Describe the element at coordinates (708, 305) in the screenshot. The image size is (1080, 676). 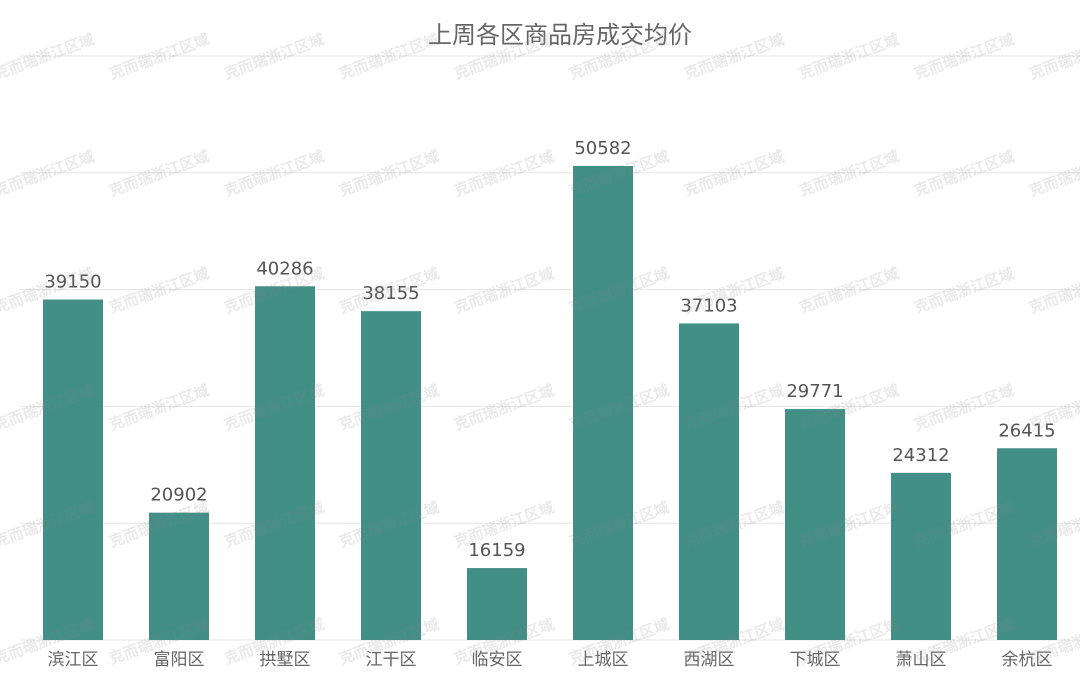
I see `value-label: 37103` at that location.